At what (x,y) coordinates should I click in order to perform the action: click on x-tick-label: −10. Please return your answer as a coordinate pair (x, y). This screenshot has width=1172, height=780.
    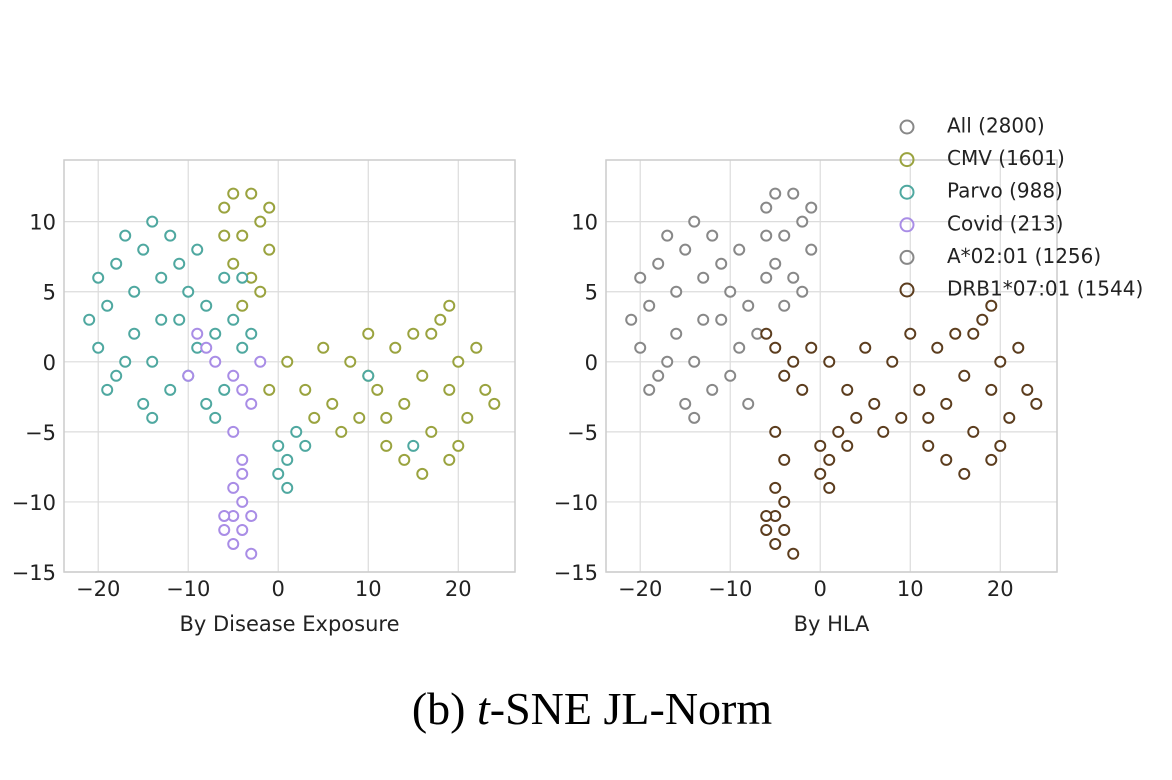
    Looking at the image, I should click on (188, 589).